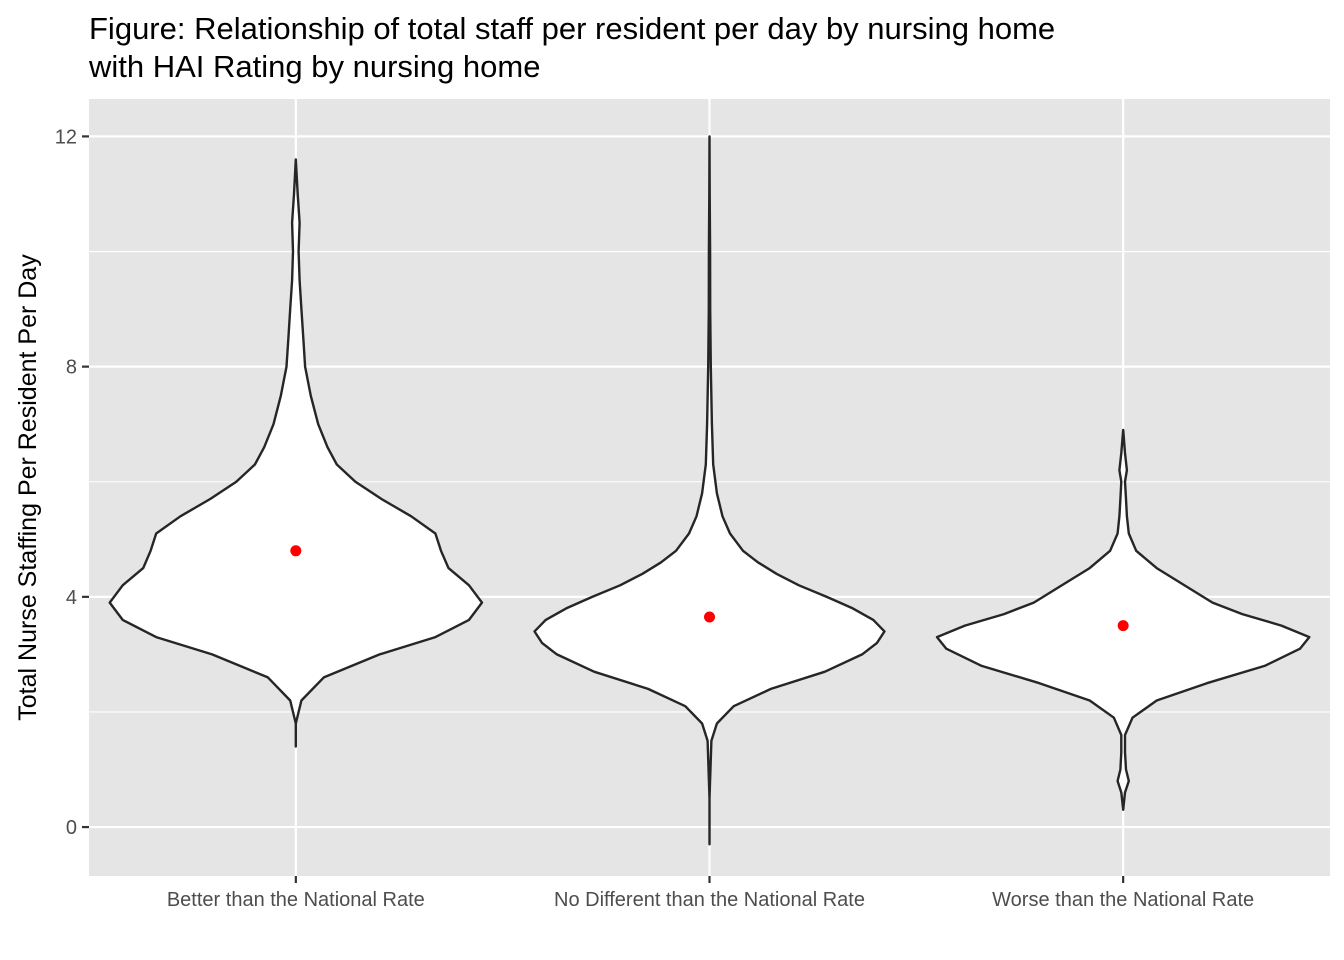 The height and width of the screenshot is (960, 1344). I want to click on mean-points, so click(709, 588).